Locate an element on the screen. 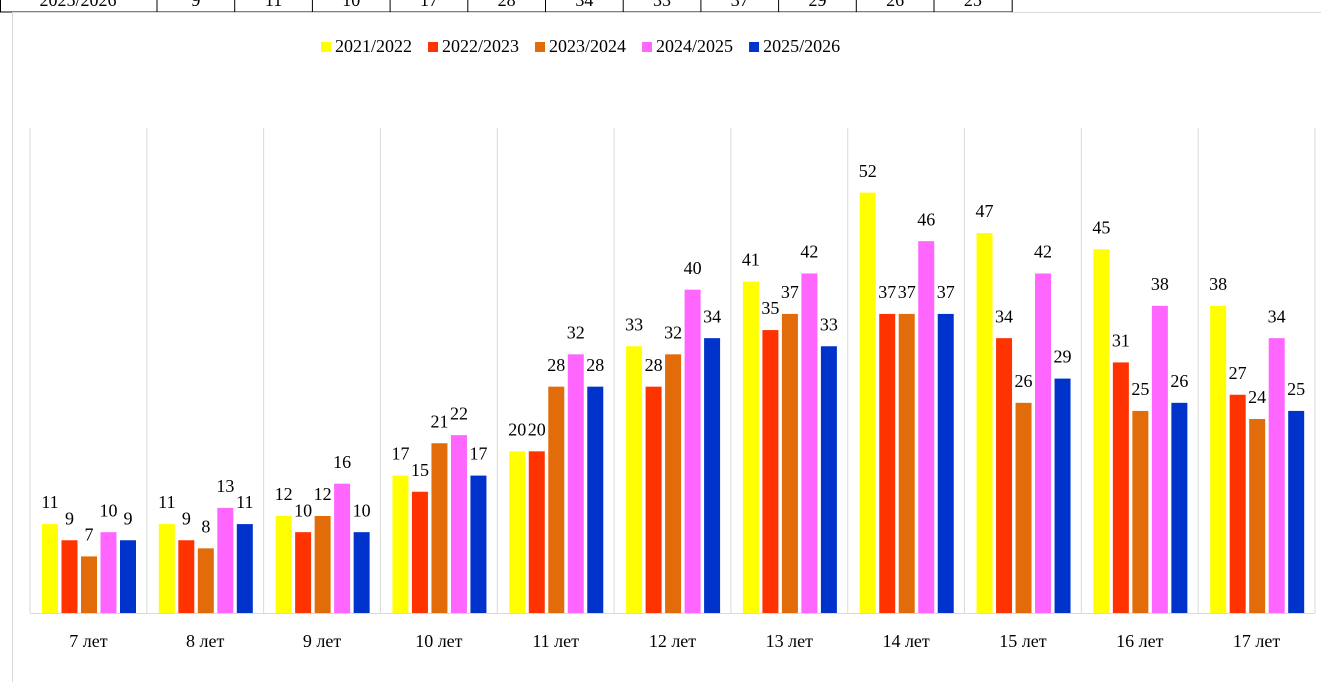 This screenshot has width=1321, height=682. data-label: 24 is located at coordinates (1257, 397).